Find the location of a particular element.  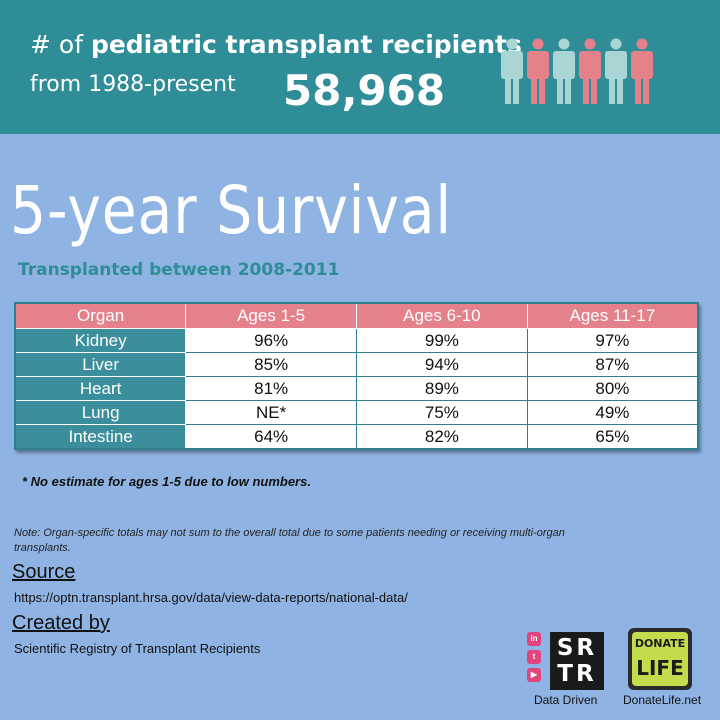

table-header-row: Organ Ages 1-5 Ages 6-10 Ages 11-17 is located at coordinates (356, 315).